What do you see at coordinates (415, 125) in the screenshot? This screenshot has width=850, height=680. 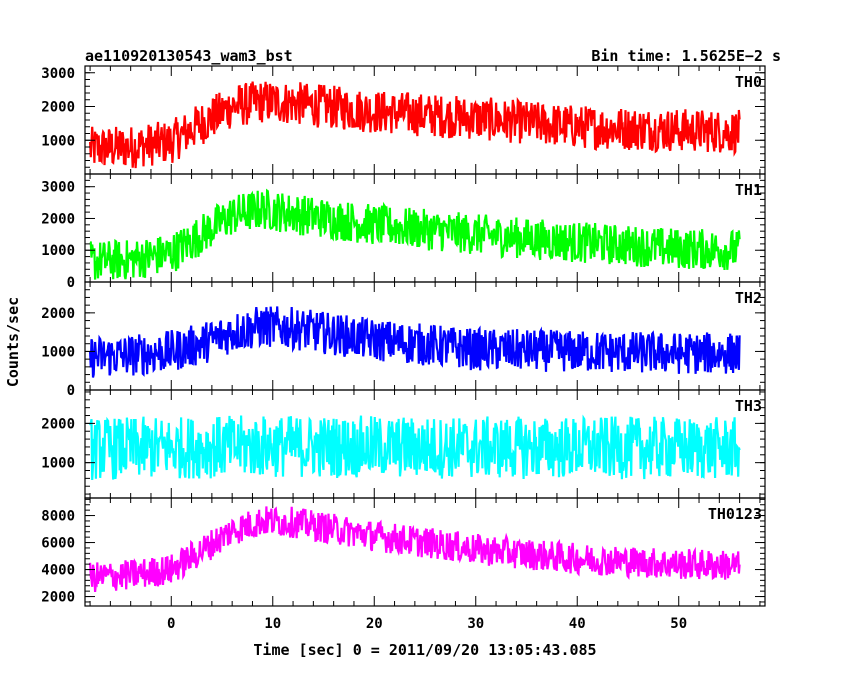 I see `series-line-th0` at bounding box center [415, 125].